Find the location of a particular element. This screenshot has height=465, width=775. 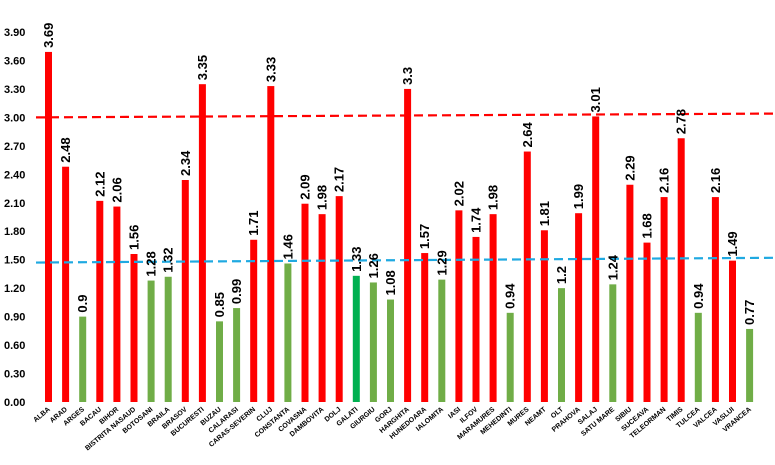

value-label: 1.99 is located at coordinates (578, 196).